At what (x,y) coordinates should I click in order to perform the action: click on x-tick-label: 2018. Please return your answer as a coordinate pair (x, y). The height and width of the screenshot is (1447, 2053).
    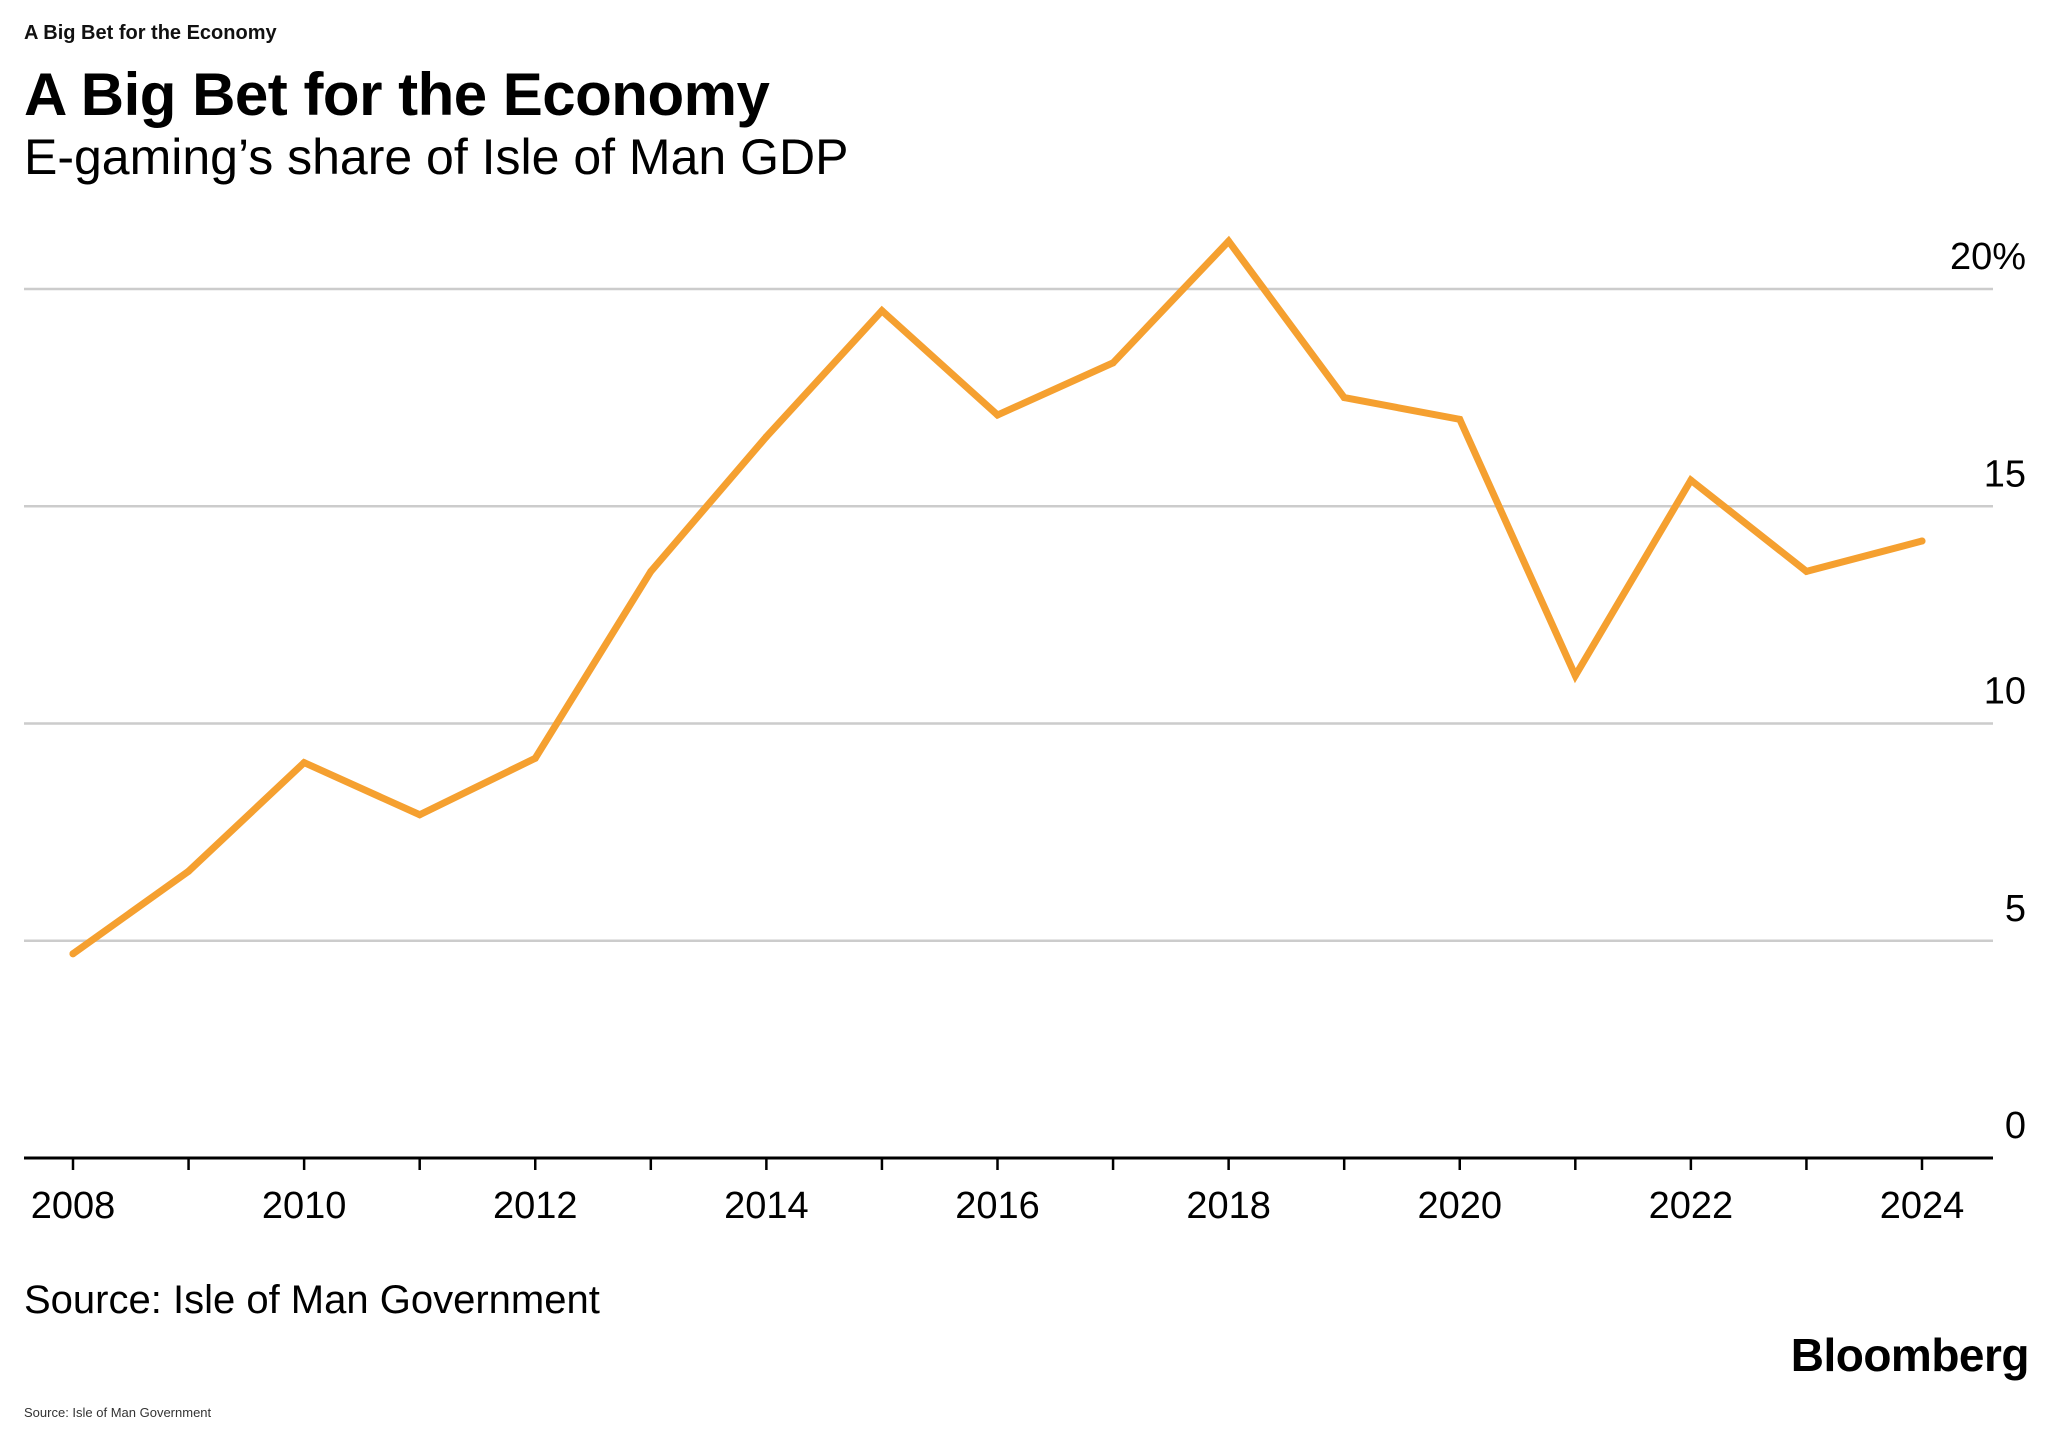
    Looking at the image, I should click on (1228, 1206).